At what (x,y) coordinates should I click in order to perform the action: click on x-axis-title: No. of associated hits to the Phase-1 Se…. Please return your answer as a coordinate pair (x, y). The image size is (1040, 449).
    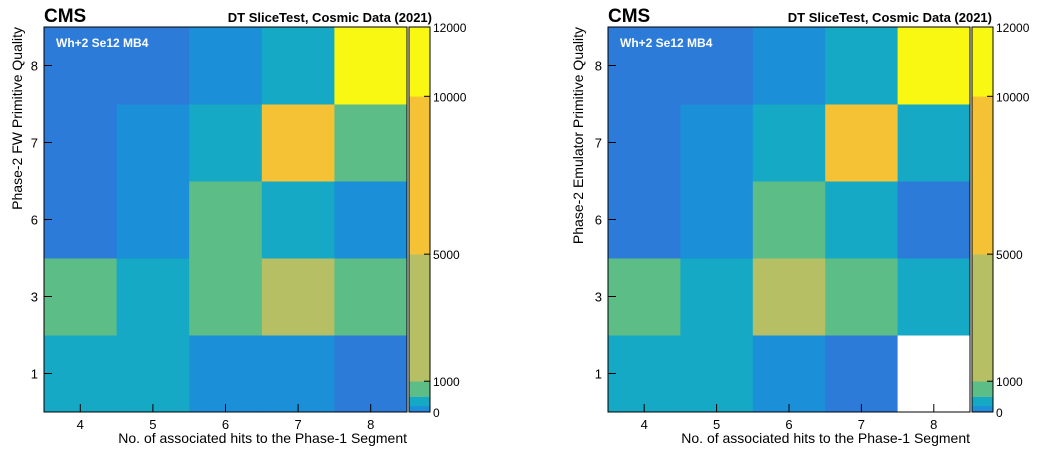
    Looking at the image, I should click on (825, 438).